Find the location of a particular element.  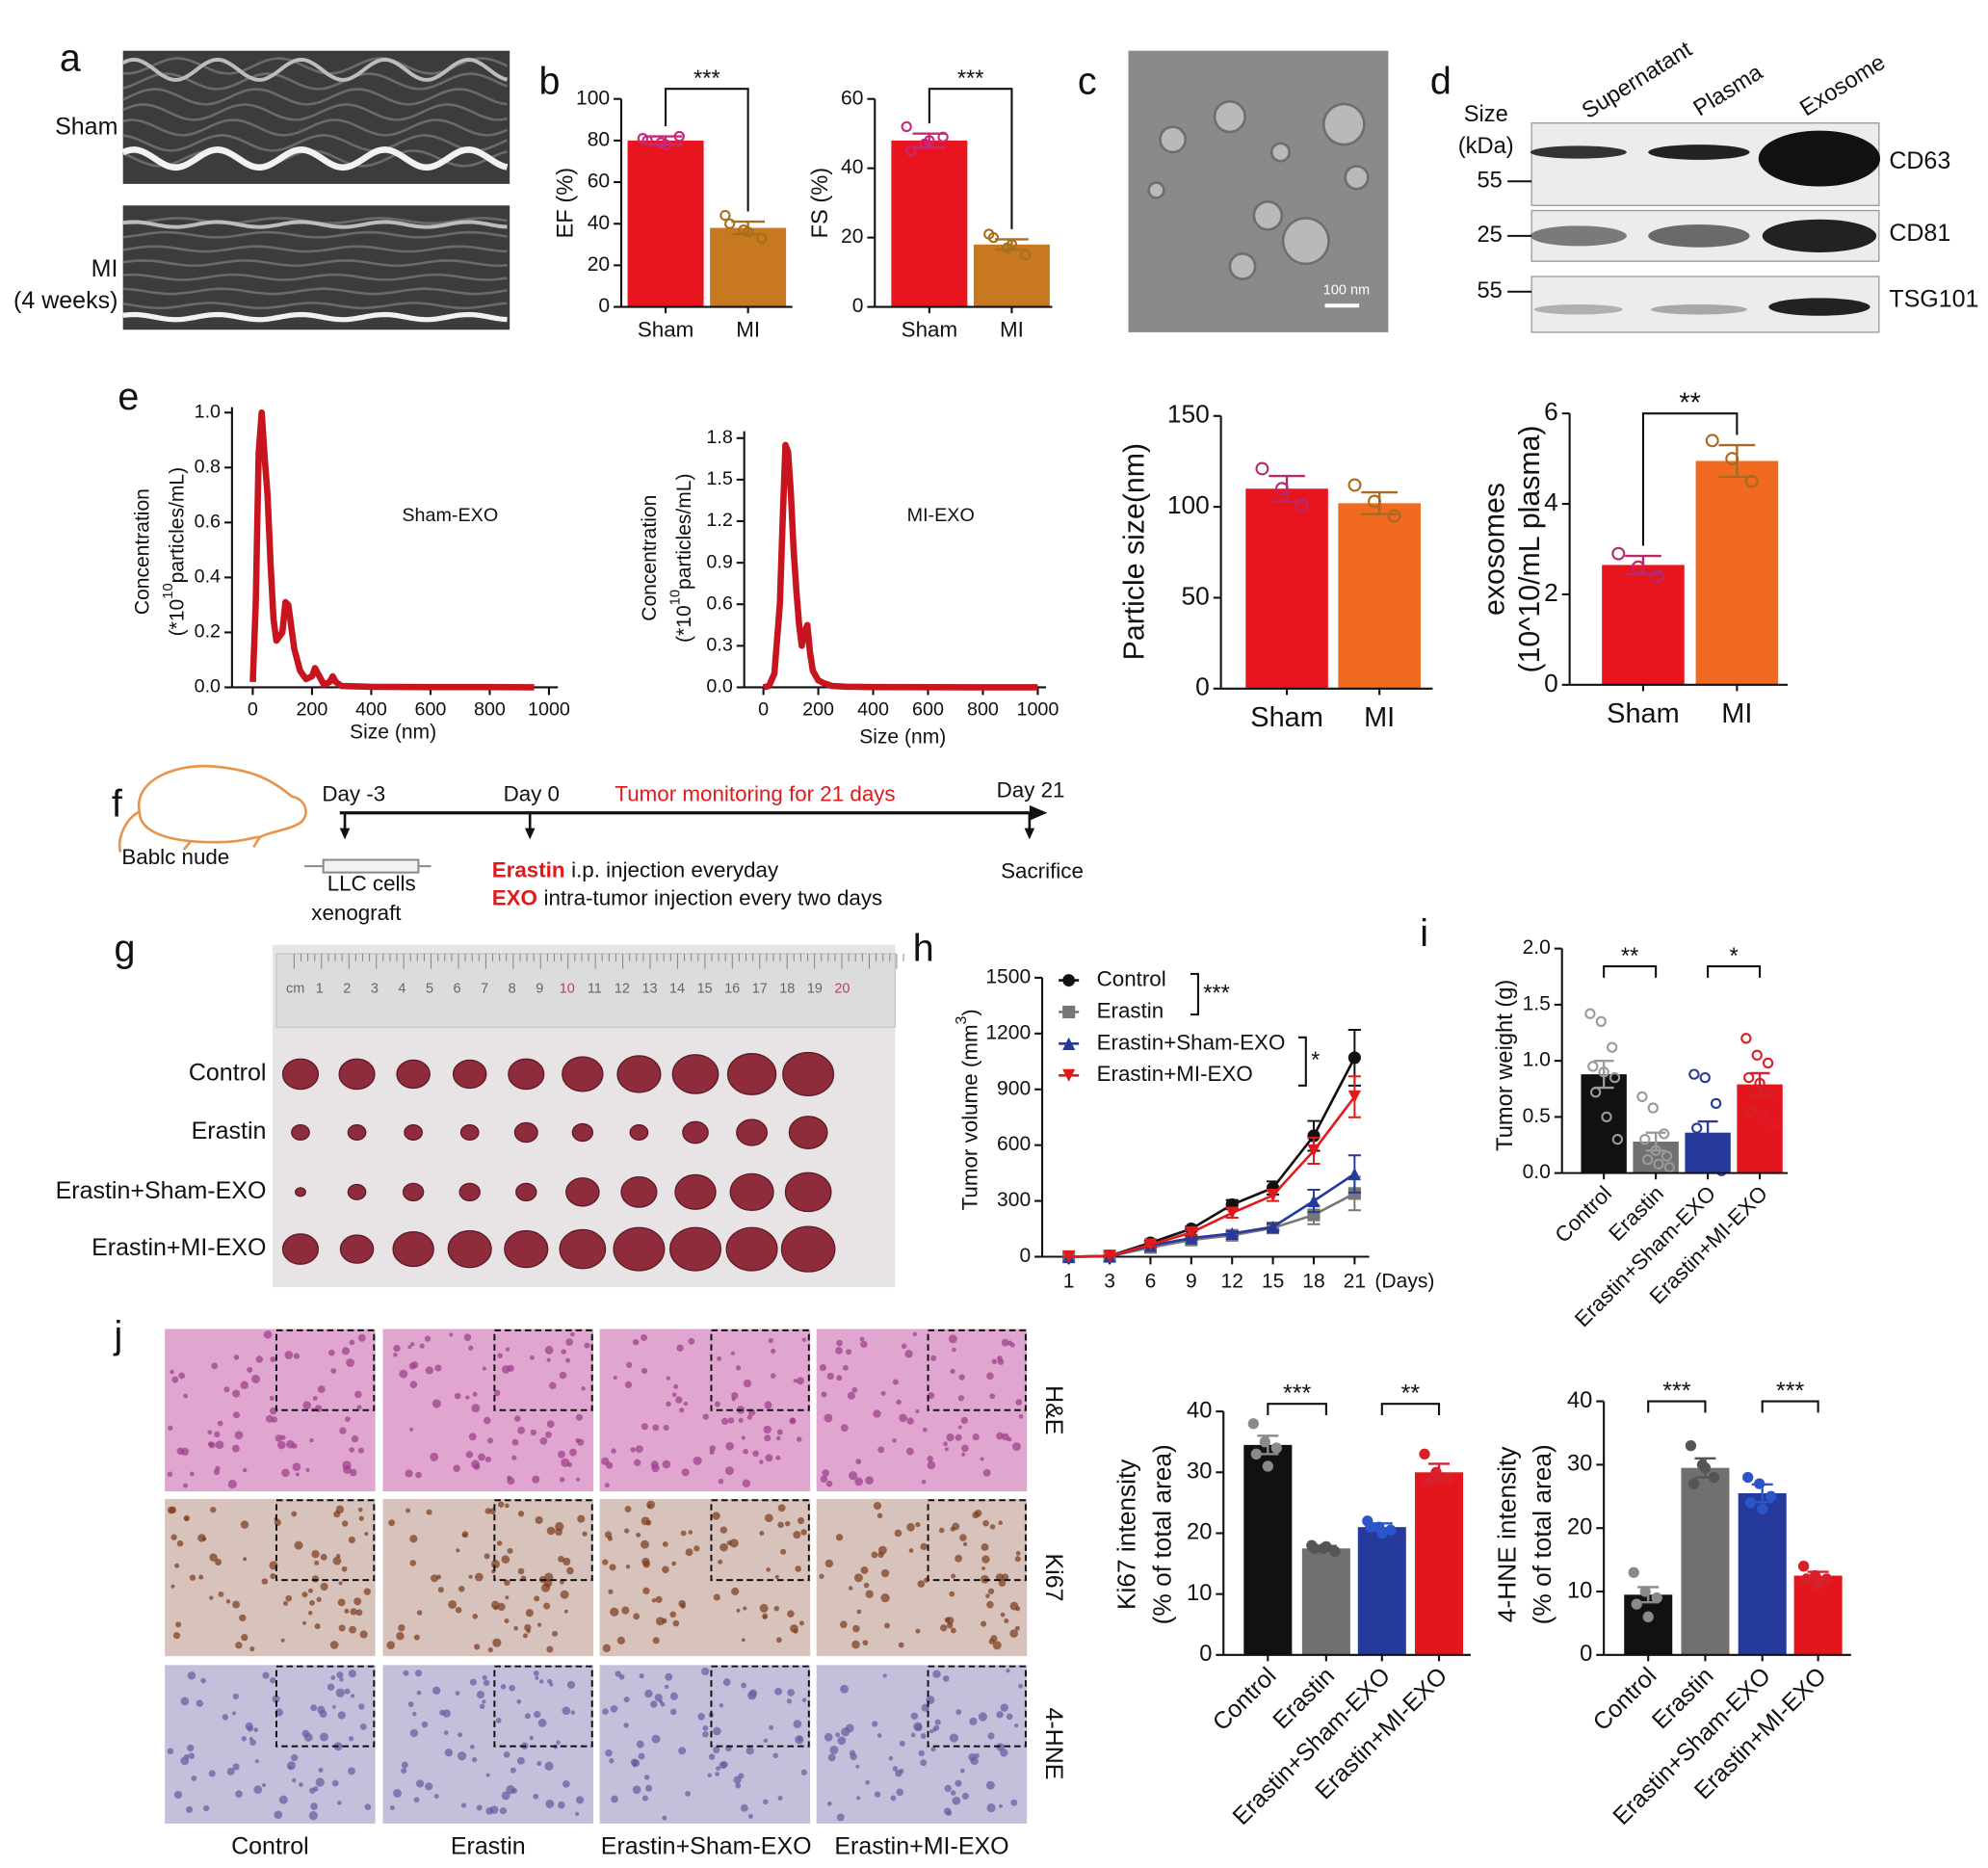

timeline-arrow is located at coordinates (1038, 812).